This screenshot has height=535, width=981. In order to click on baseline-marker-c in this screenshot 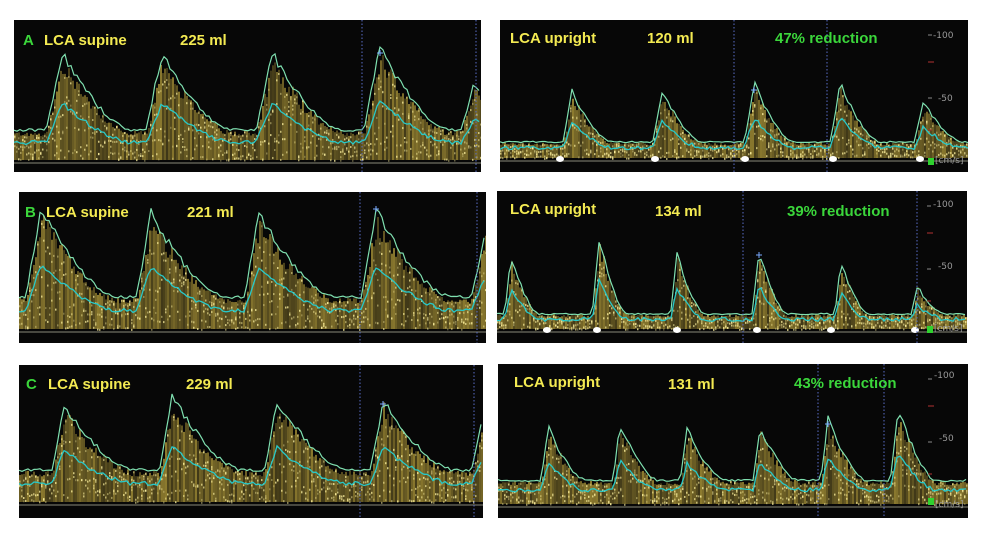, I will do `click(931, 501)`.